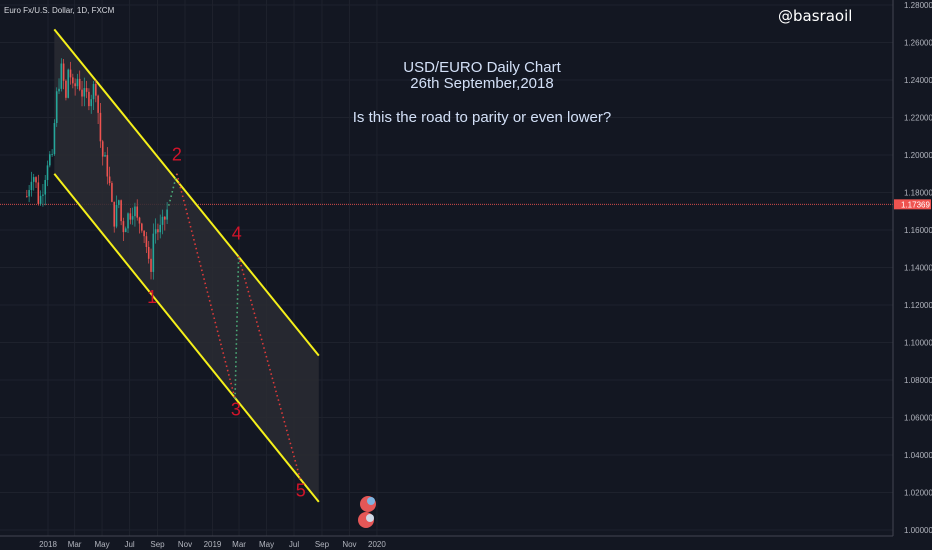 The image size is (932, 550). What do you see at coordinates (377, 544) in the screenshot?
I see `x-tick-label: 2020` at bounding box center [377, 544].